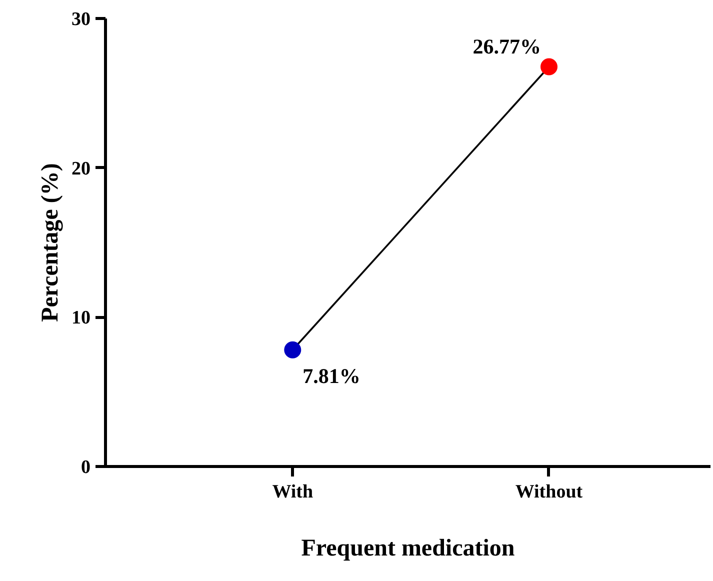  I want to click on y-tick-label: 20, so click(81, 169).